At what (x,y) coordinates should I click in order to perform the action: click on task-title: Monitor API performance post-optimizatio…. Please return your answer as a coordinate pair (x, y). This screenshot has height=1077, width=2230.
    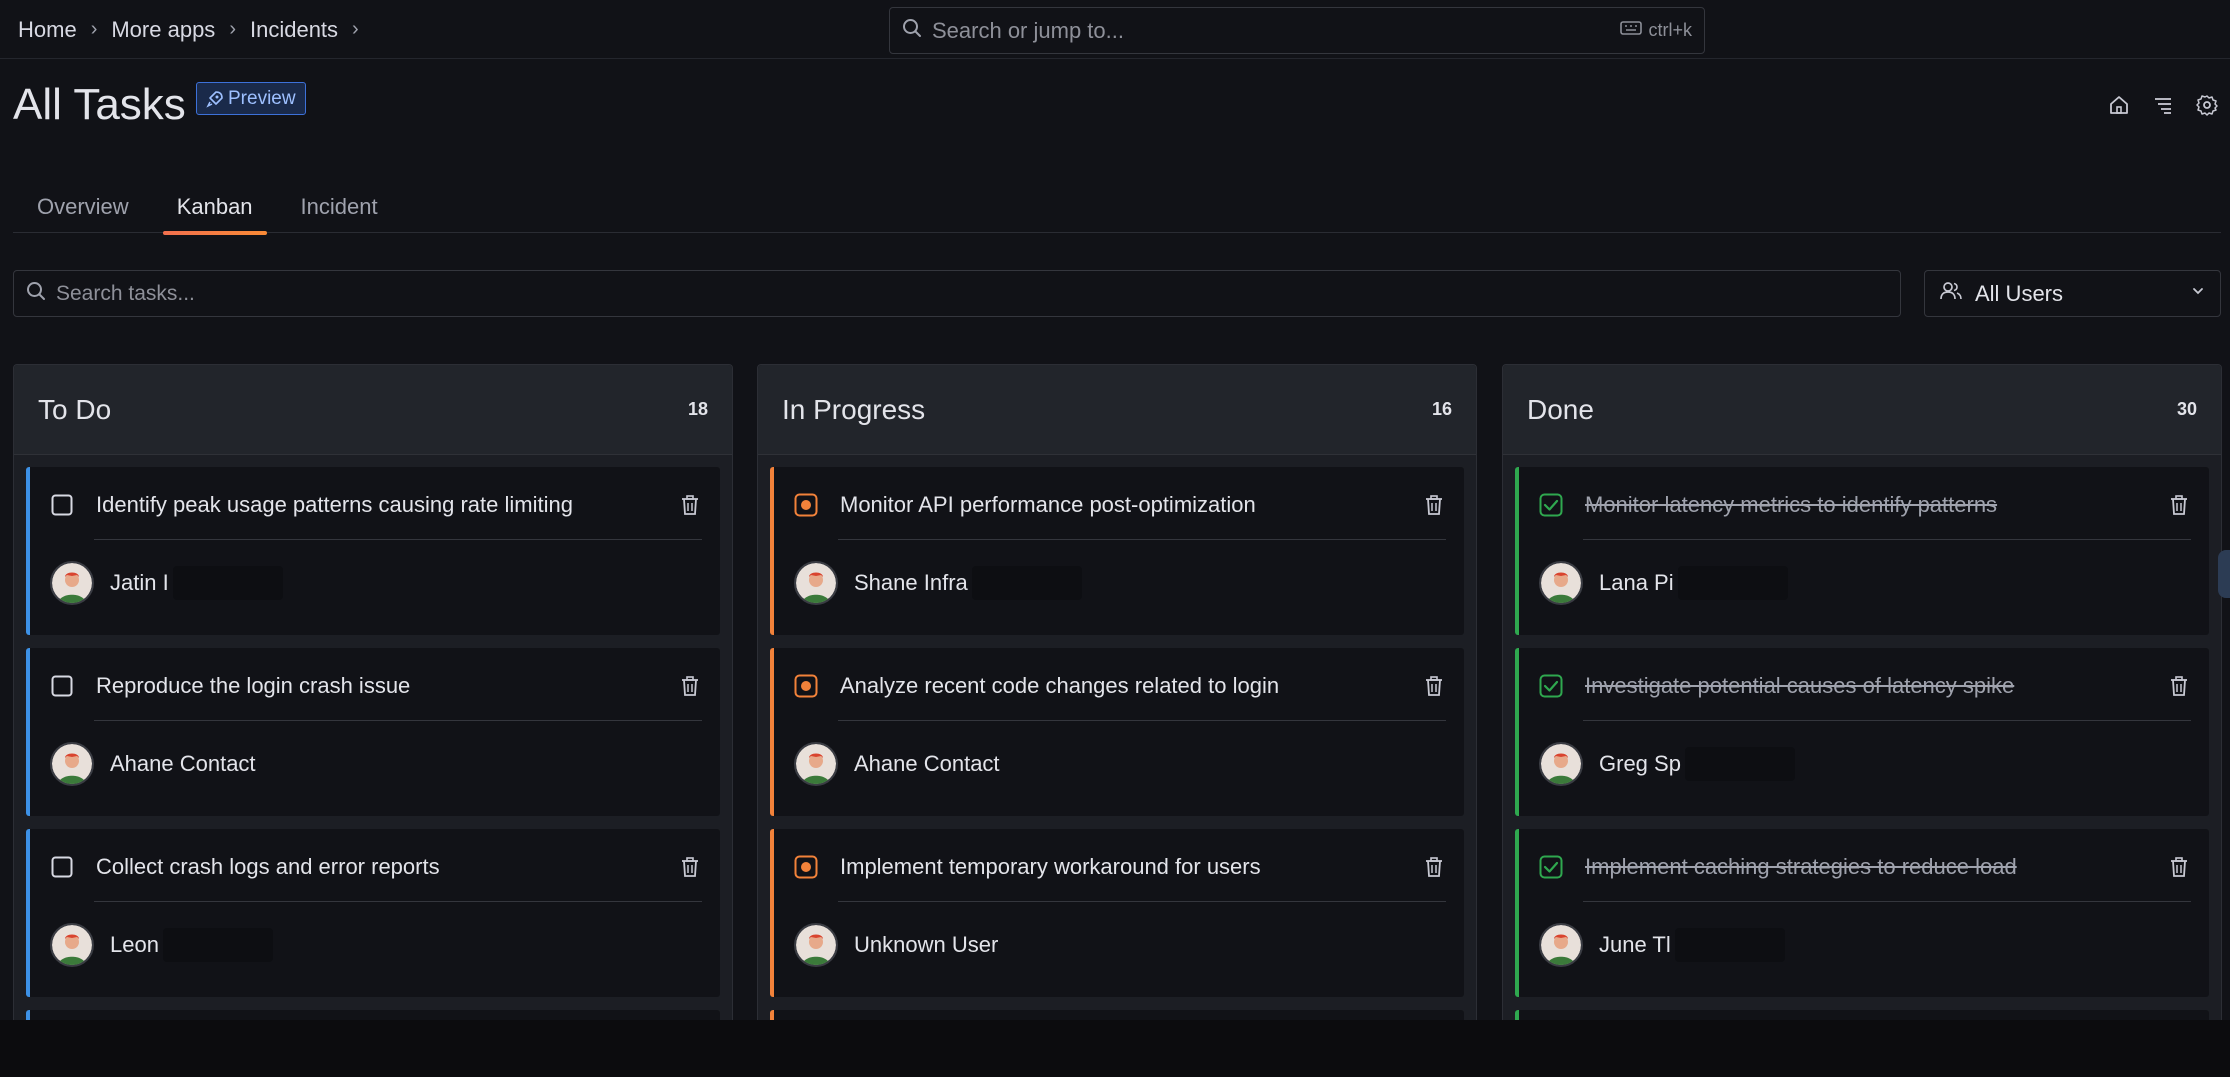
    Looking at the image, I should click on (1048, 504).